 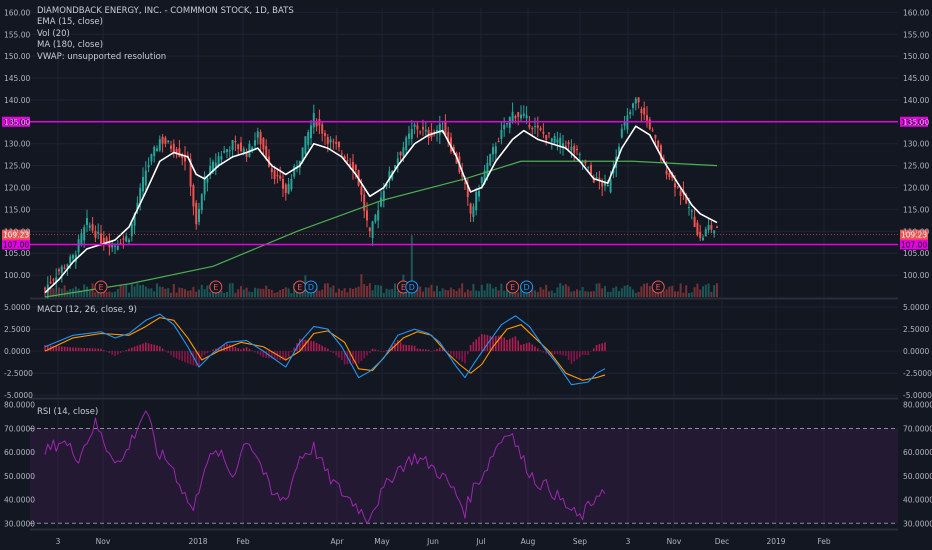 What do you see at coordinates (17, 329) in the screenshot?
I see `macd-tick-label-left: 2.5000` at bounding box center [17, 329].